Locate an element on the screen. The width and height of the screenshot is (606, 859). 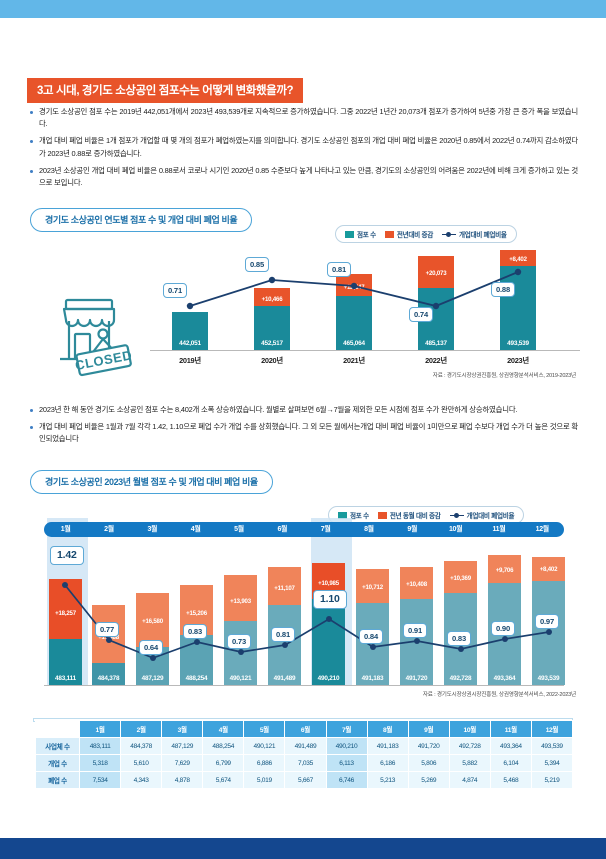
cell-r2-c3: 5,674 is located at coordinates (223, 780).